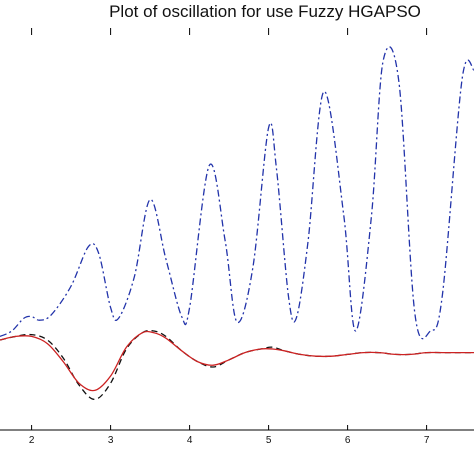 The image size is (474, 474). Describe the element at coordinates (265, 11) in the screenshot. I see `chart-title: Plot of oscillation for use Fuzzy HGAPSO` at that location.